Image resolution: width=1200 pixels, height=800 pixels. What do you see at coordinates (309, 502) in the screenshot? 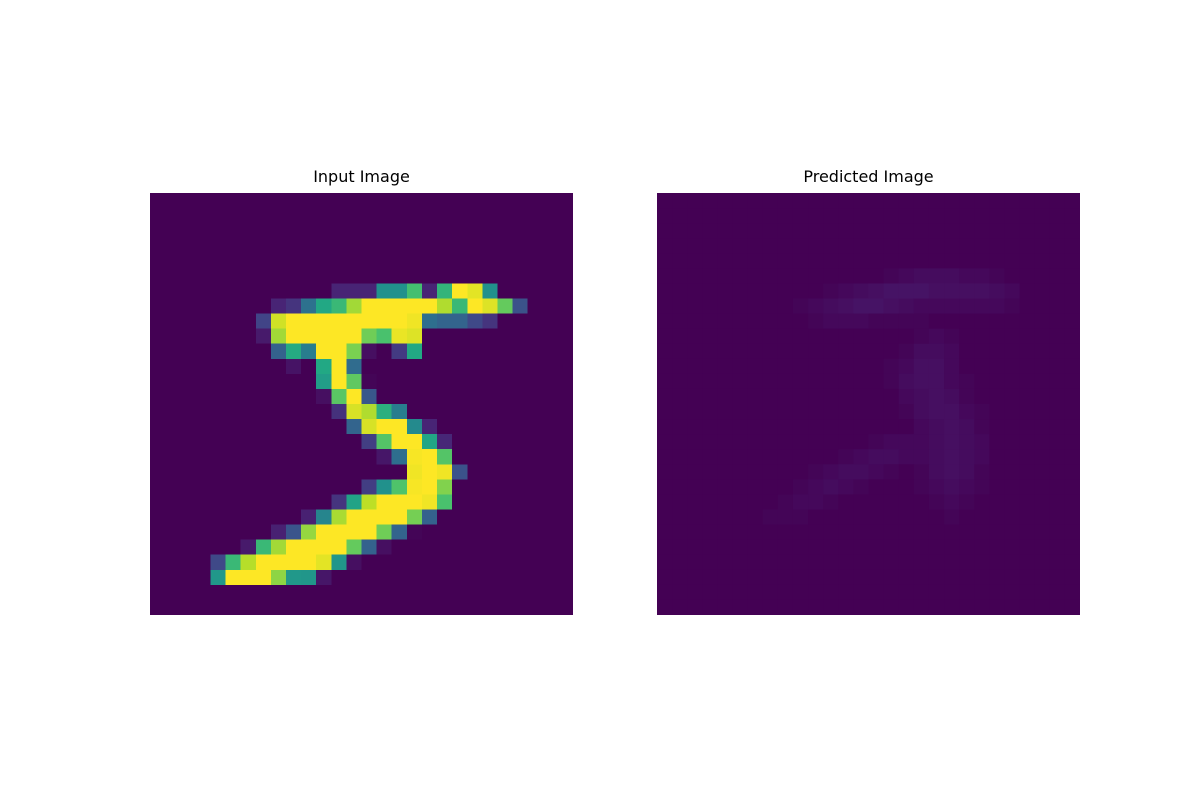
I see `input-pixel-r20-c10` at bounding box center [309, 502].